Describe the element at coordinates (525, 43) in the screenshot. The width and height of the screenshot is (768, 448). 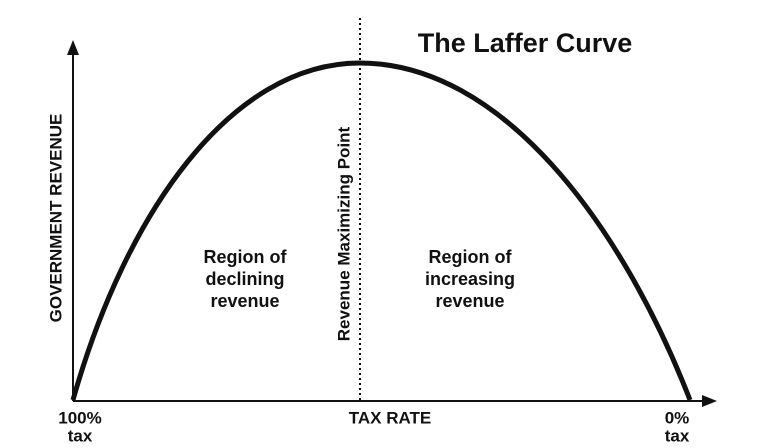
I see `title: The Laffer Curve` at that location.